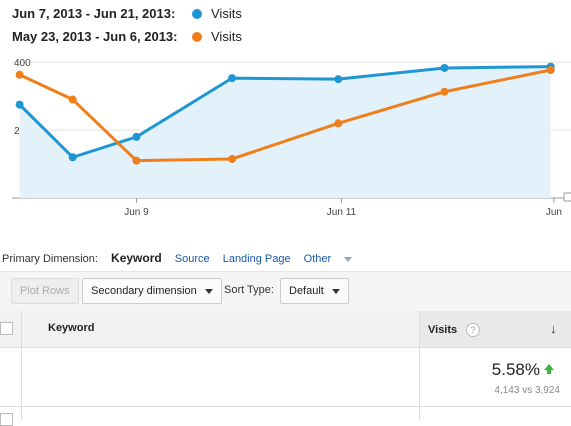 This screenshot has height=426, width=571. What do you see at coordinates (249, 290) in the screenshot?
I see `sort-type-label: Sort Type:` at bounding box center [249, 290].